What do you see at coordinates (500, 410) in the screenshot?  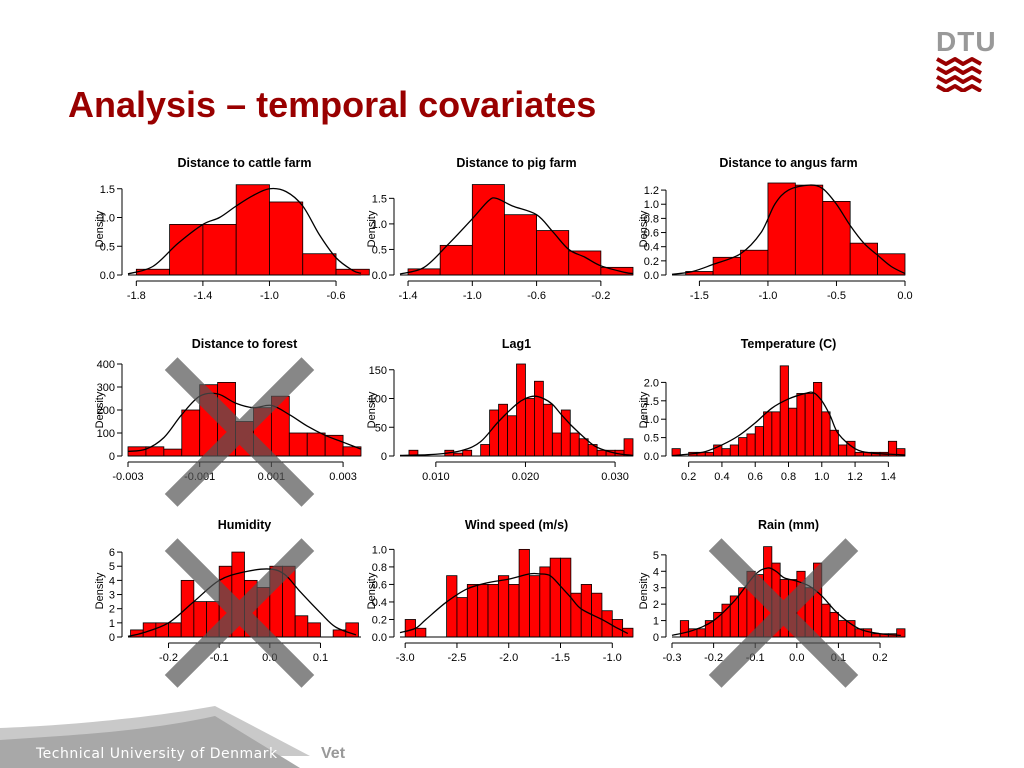 I see `histogram-chart: Lag1 Density 0 50 100 150 0.010 0.020 0.030` at bounding box center [500, 410].